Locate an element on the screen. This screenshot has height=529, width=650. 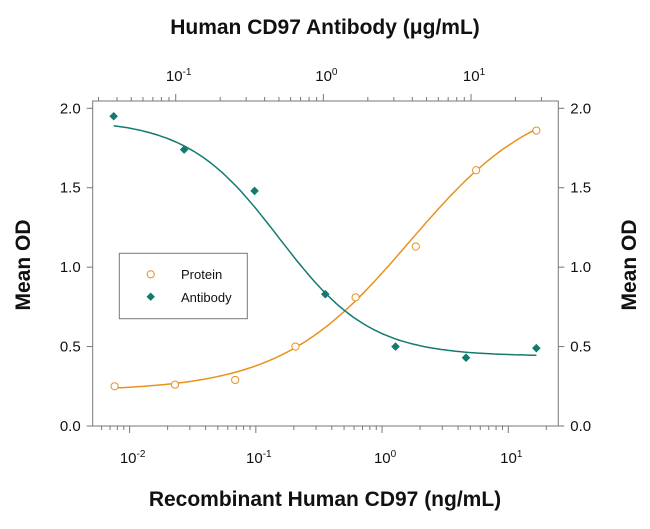
y-tick-label-left: 1.5 is located at coordinates (70, 188).